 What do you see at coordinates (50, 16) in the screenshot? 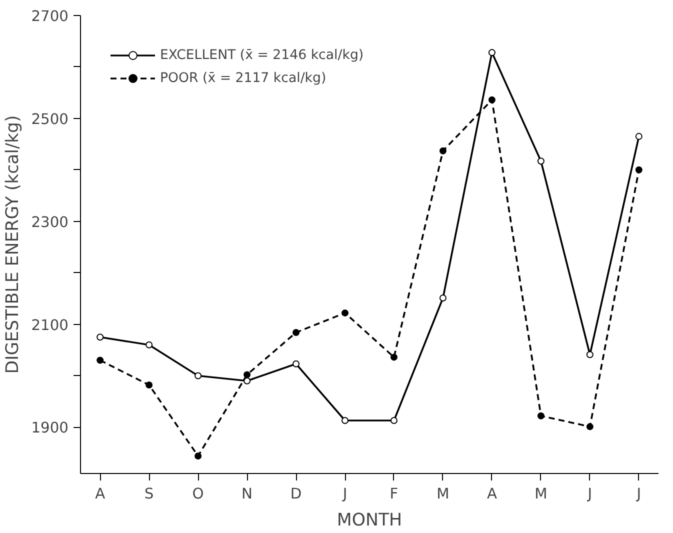
I see `y-tick-label: 2700` at bounding box center [50, 16].